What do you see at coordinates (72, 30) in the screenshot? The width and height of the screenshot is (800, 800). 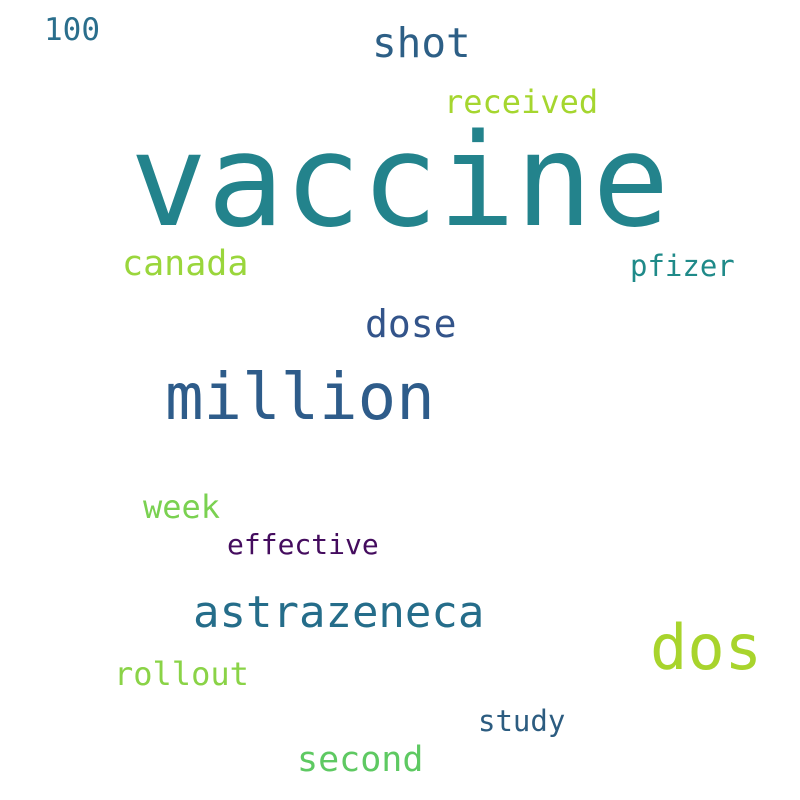 I see `word-100: 100` at bounding box center [72, 30].